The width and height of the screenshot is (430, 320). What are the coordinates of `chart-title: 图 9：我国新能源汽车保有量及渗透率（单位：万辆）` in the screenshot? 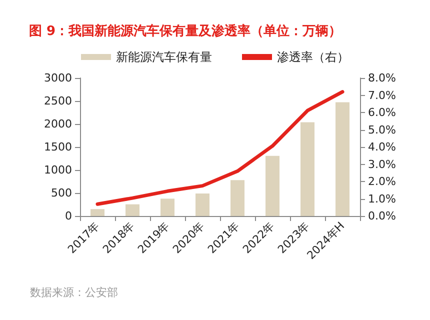 It's located at (185, 31).